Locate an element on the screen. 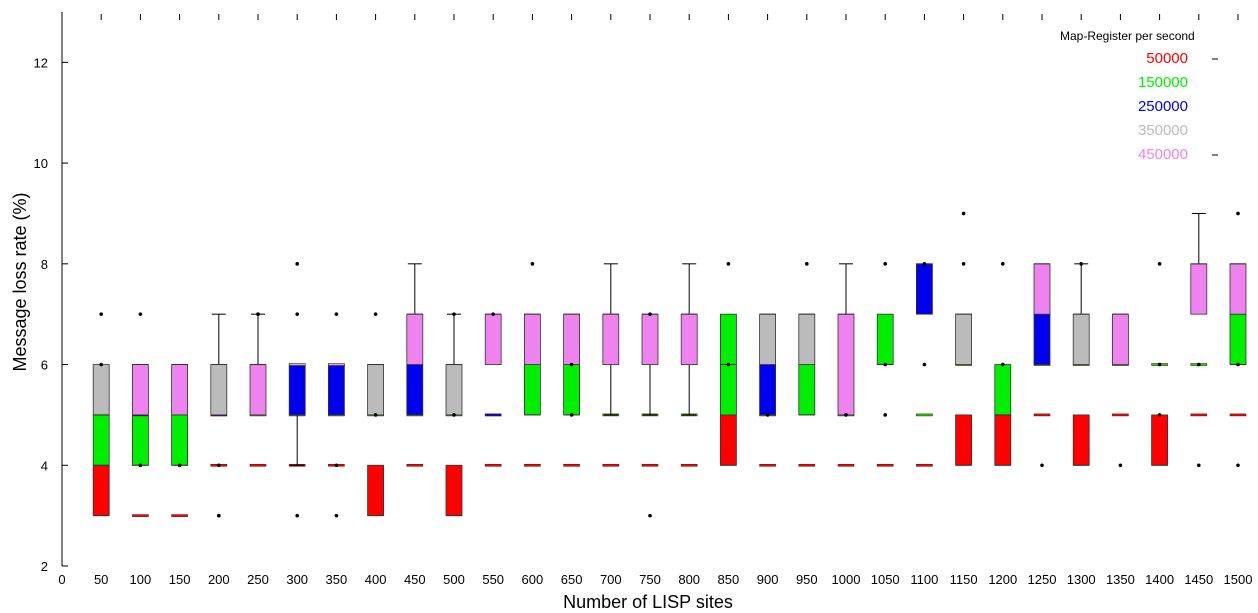  x-tick-label: 900 is located at coordinates (768, 579).